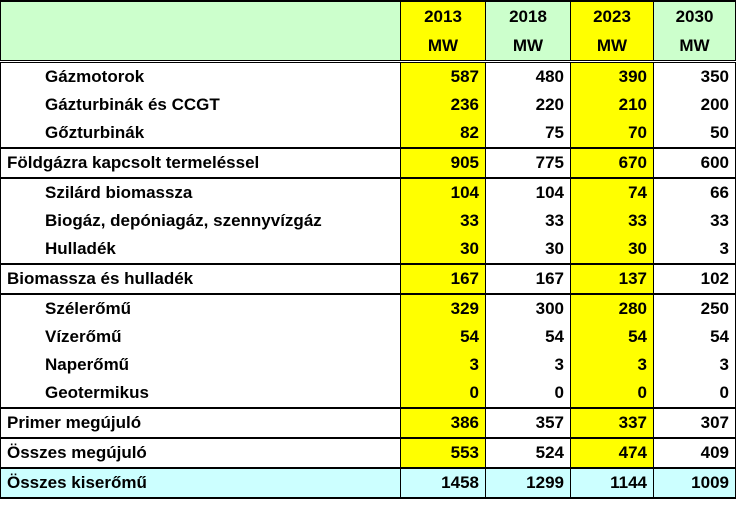 This screenshot has height=523, width=737. I want to click on cell-2023: 210, so click(612, 105).